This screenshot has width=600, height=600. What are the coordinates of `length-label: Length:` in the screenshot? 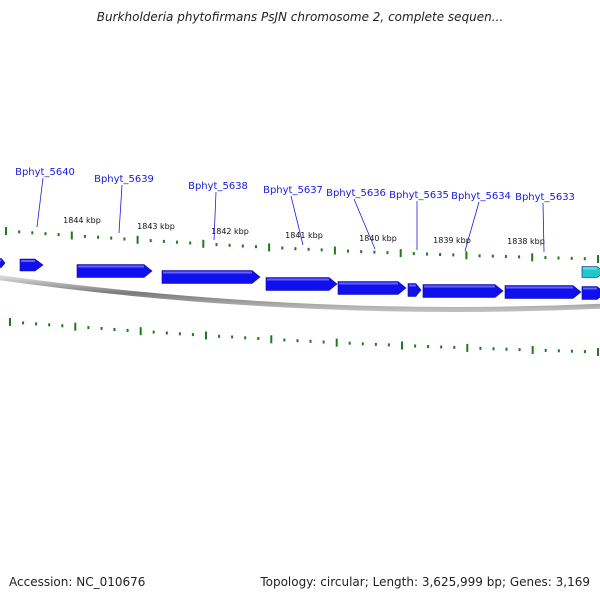 It's located at (395, 582).